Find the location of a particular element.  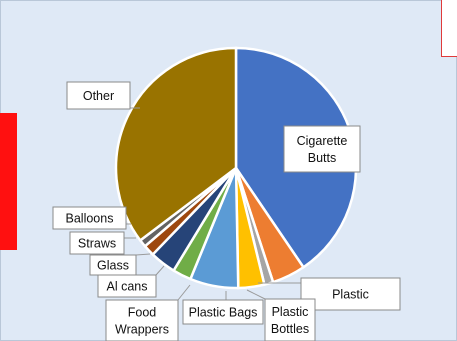

data-label-text: Glass is located at coordinates (113, 266).